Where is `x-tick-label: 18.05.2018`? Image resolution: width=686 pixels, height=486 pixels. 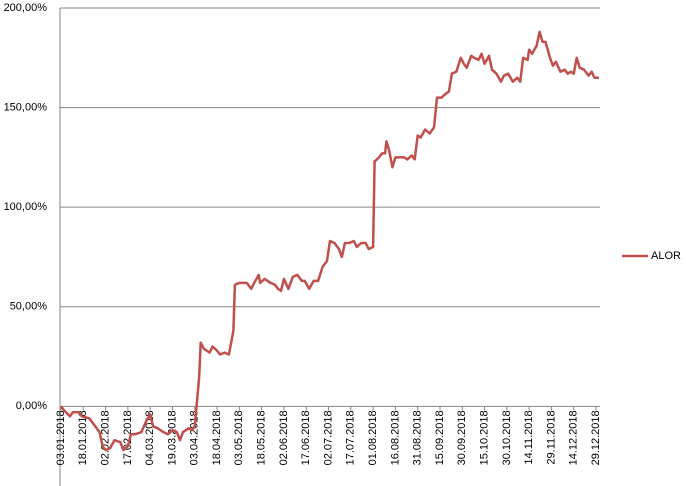
x-tick-label: 18.05.2018 is located at coordinates (262, 437).